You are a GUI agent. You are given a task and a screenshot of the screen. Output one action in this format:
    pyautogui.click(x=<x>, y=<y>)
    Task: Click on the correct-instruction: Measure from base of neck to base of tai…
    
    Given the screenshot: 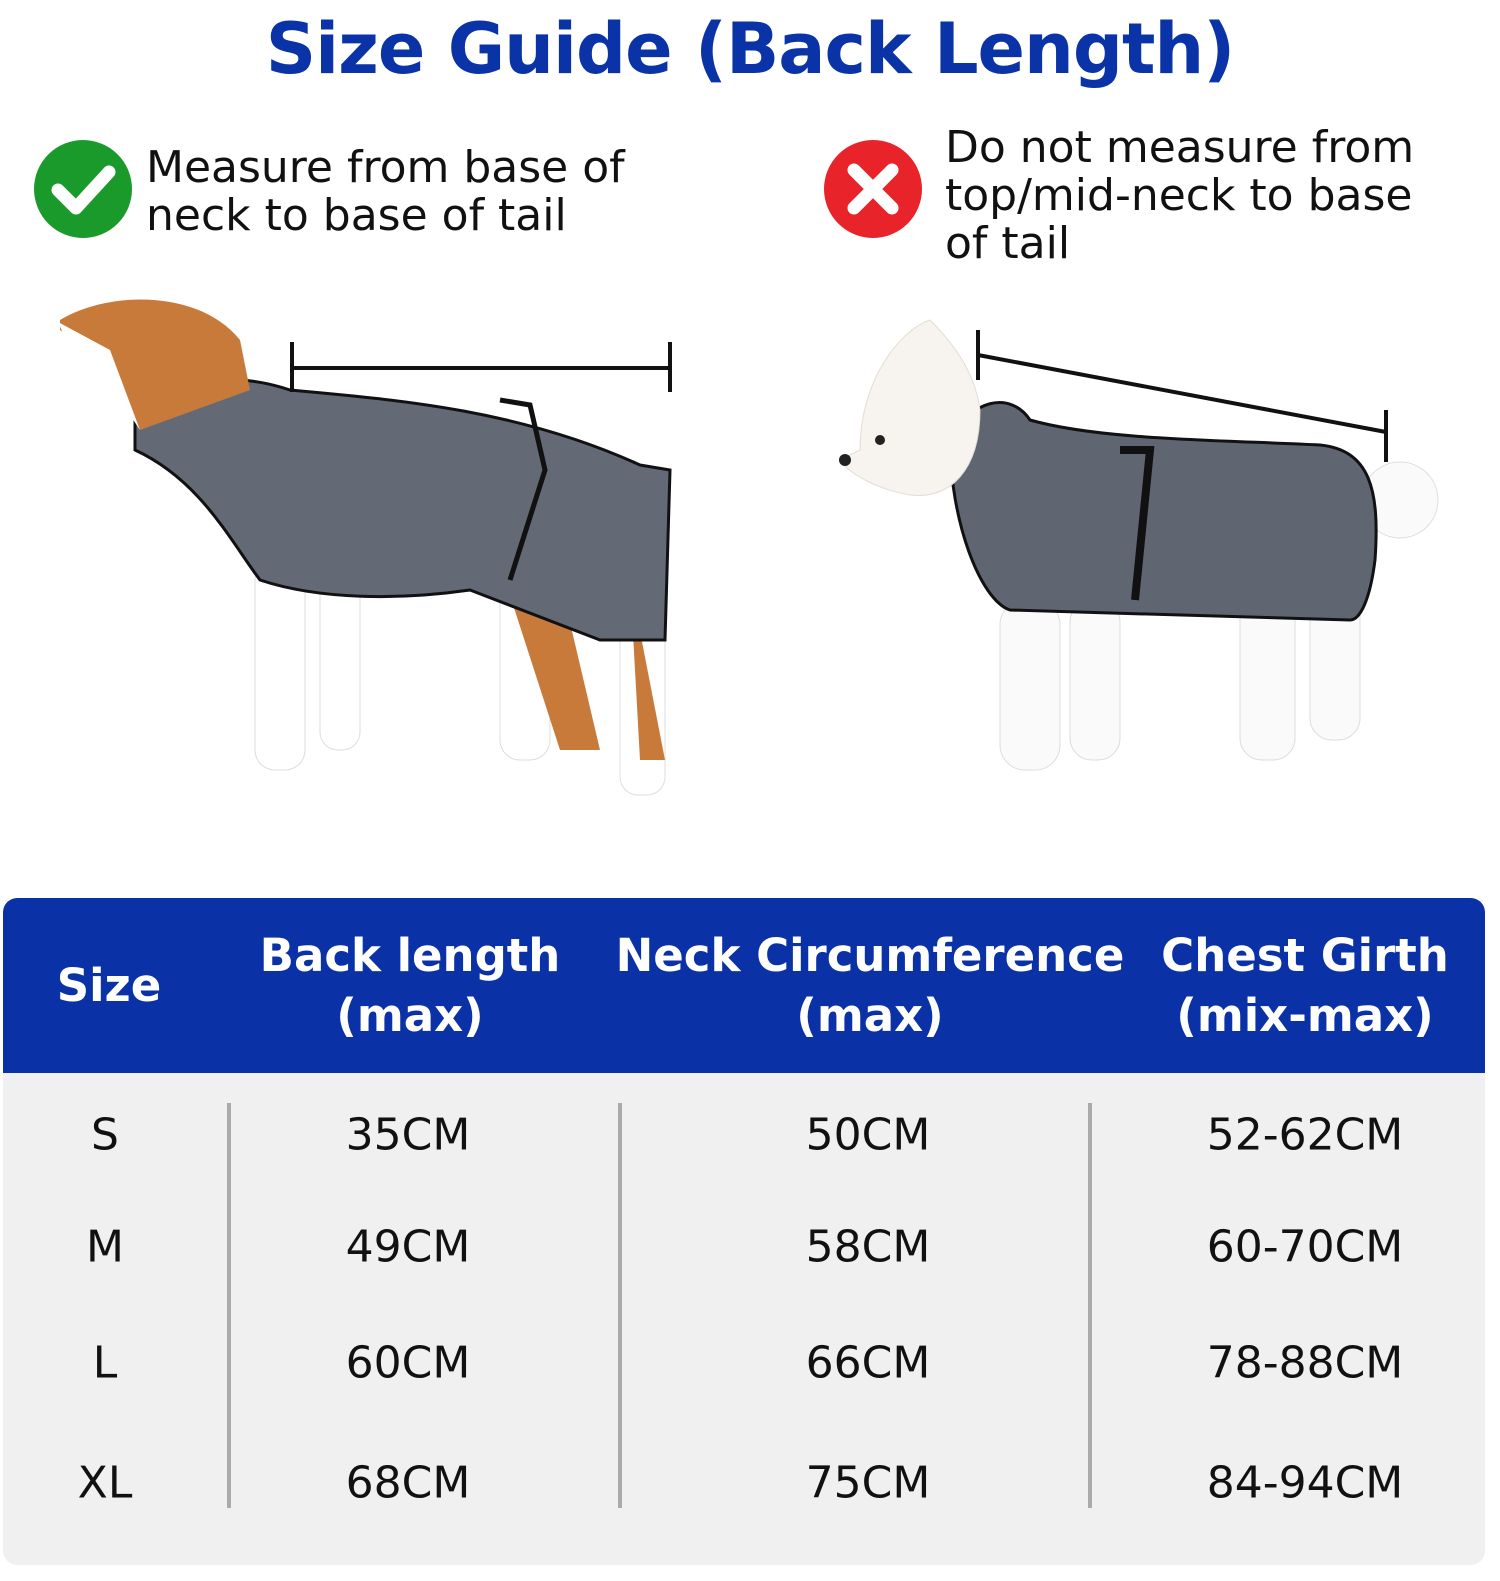 What is the action you would take?
    pyautogui.click(x=385, y=192)
    